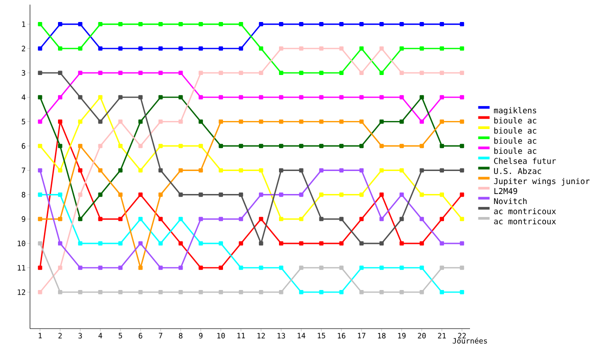  What do you see at coordinates (515, 120) in the screenshot?
I see `legend-label: bioule ac` at bounding box center [515, 120].